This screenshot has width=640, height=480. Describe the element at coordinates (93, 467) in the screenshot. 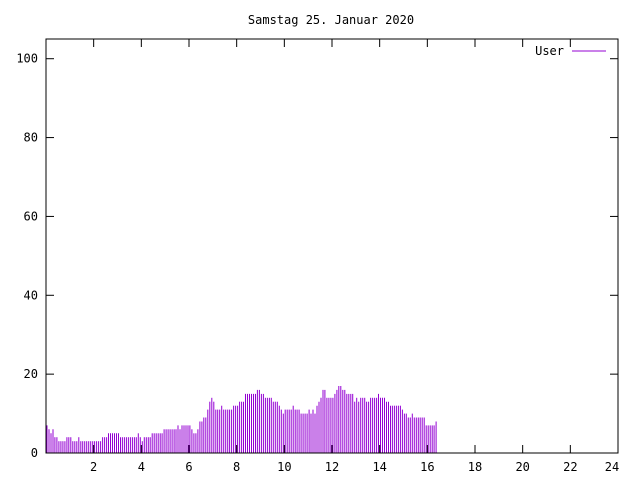

I see `x-tick-label: 2` at that location.